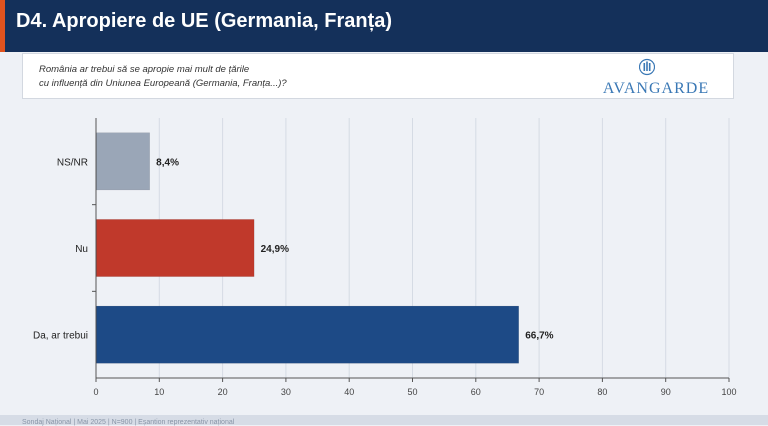  I want to click on x-tick-label: 30, so click(286, 392).